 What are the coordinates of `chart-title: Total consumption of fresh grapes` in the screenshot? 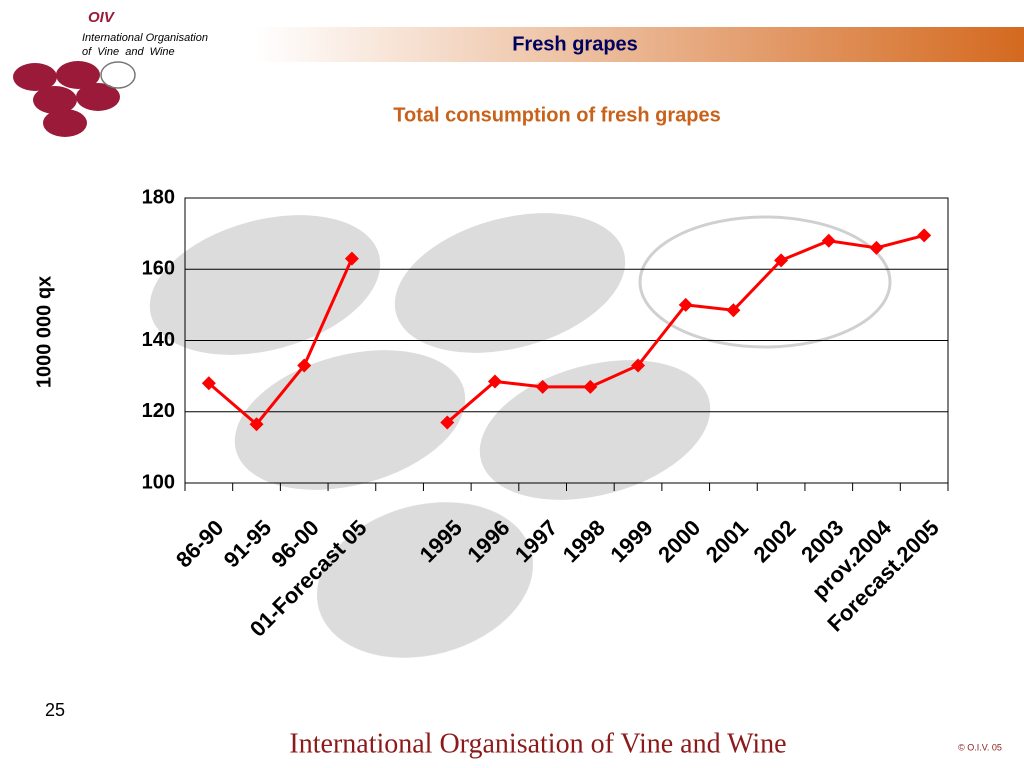 It's located at (556, 115).